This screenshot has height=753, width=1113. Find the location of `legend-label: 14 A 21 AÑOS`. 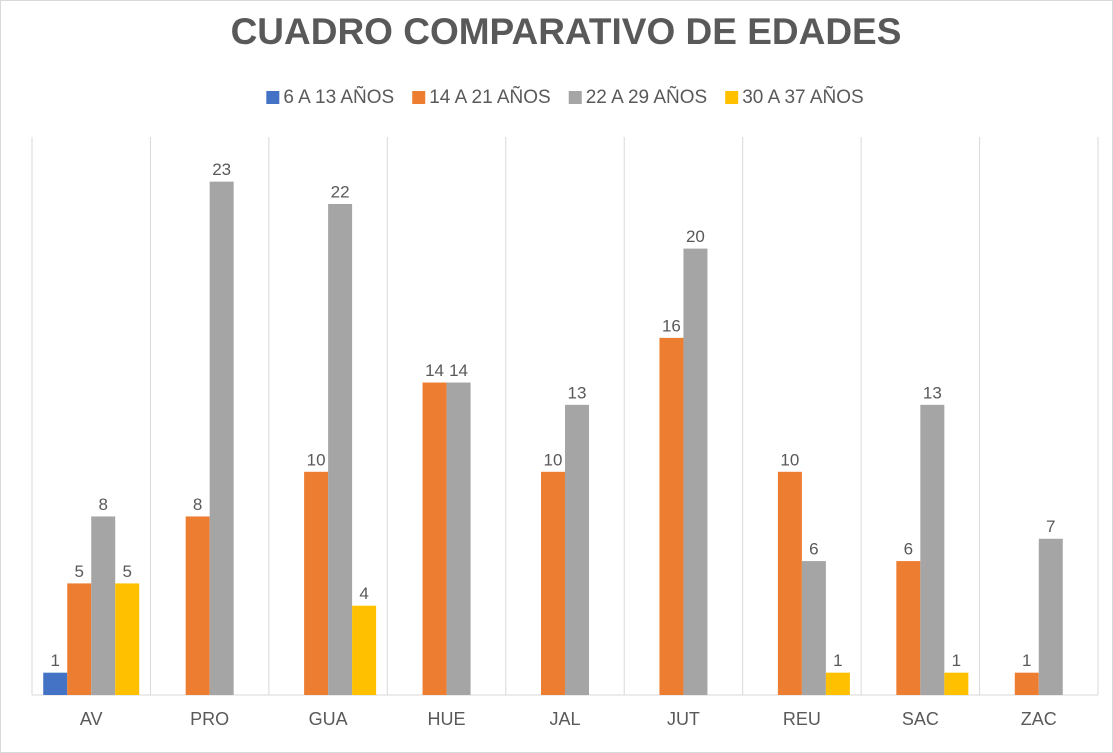

legend-label: 14 A 21 AÑOS is located at coordinates (489, 97).